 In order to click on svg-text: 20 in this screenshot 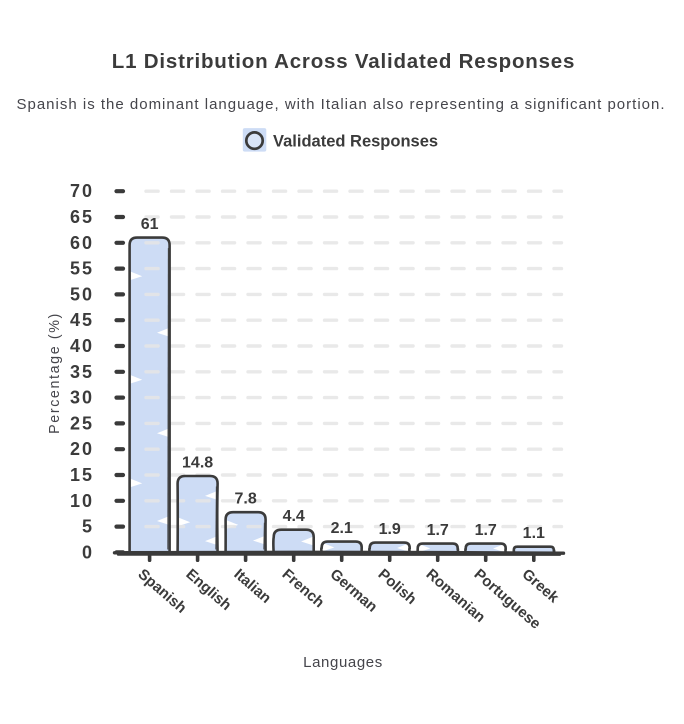, I will do `click(82, 449)`.